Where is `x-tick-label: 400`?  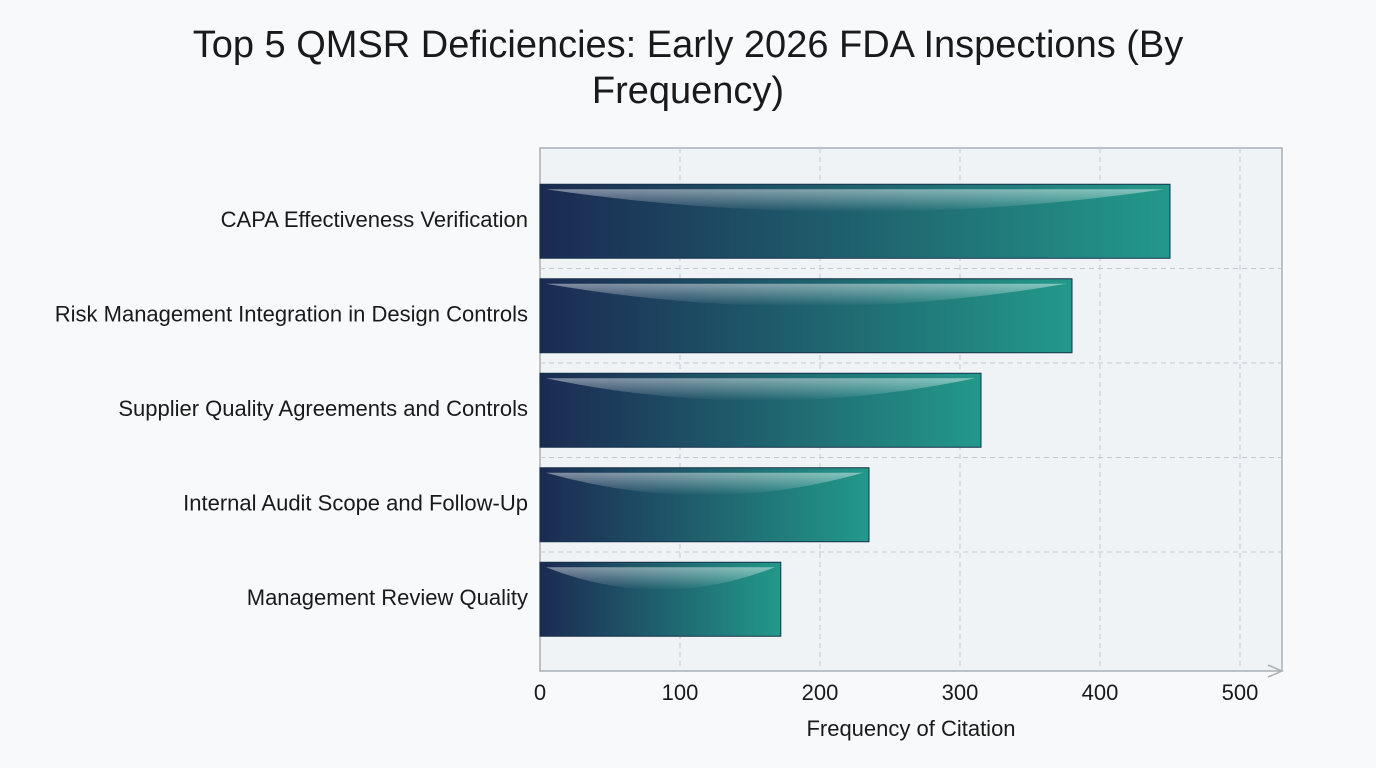 x-tick-label: 400 is located at coordinates (1100, 692).